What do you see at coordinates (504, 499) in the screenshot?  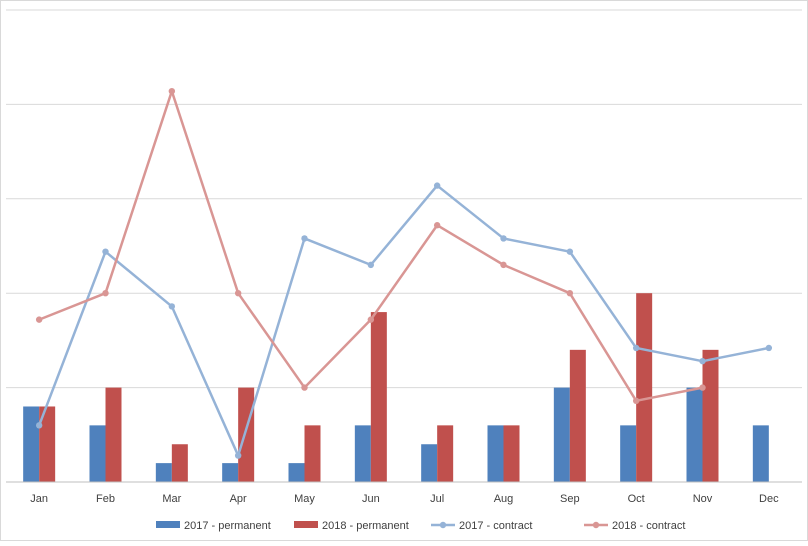 I see `x-tick-label: Aug` at bounding box center [504, 499].